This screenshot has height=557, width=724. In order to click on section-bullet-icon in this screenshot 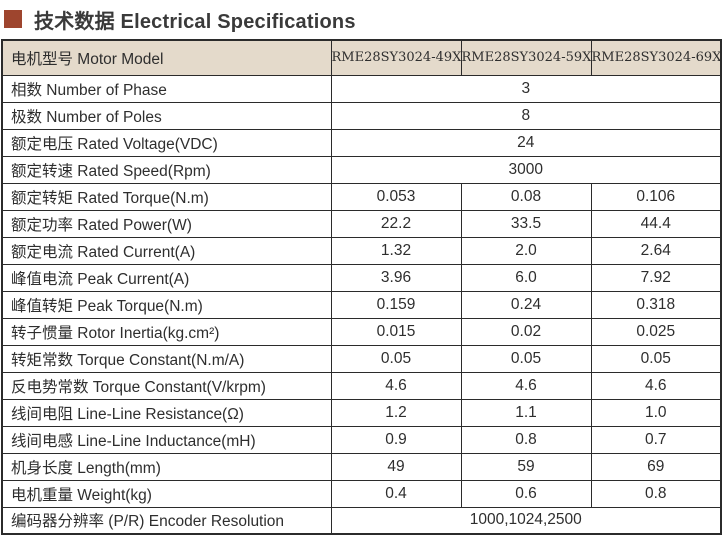, I will do `click(13, 19)`.